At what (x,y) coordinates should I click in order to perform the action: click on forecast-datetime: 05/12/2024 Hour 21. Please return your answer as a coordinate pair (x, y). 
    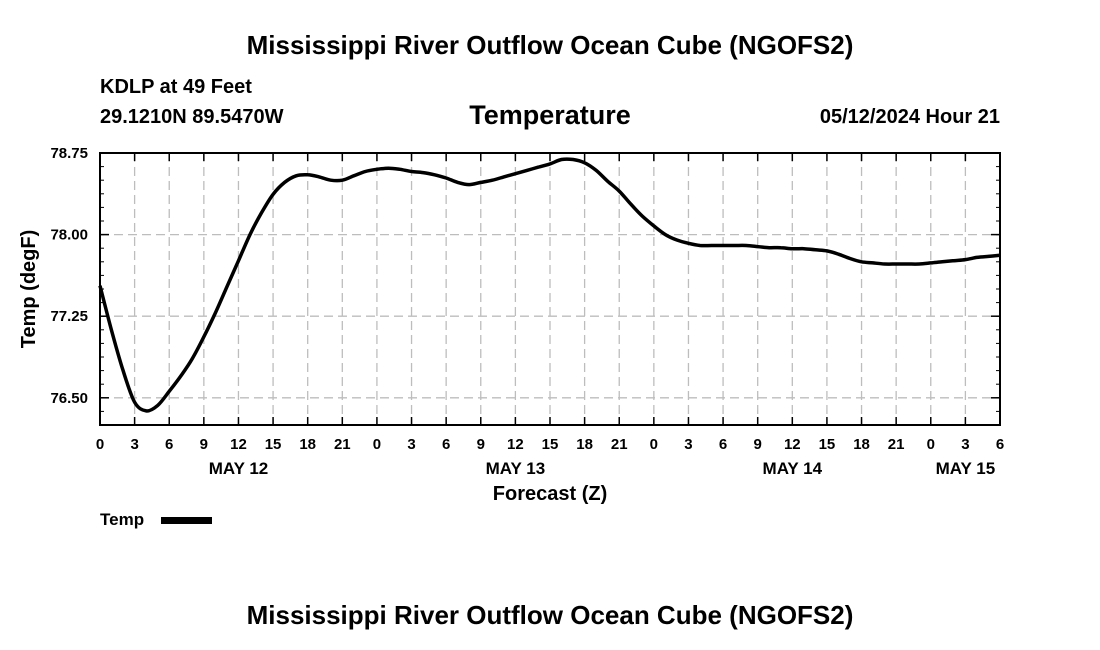
    Looking at the image, I should click on (909, 117).